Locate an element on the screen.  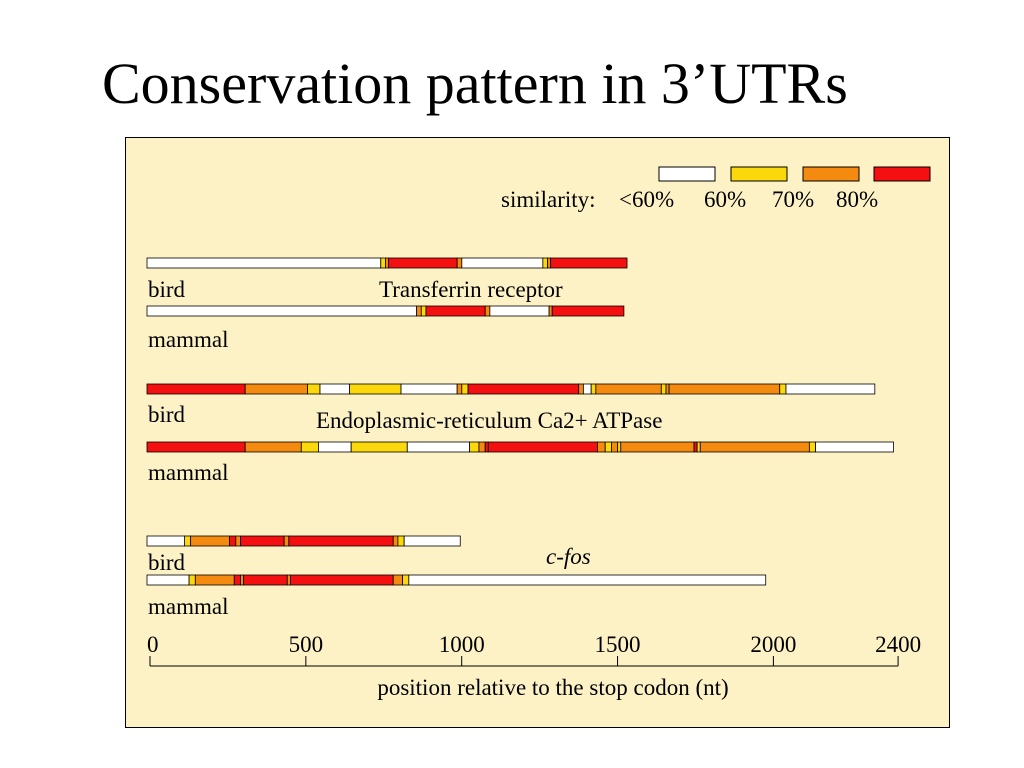
axis-tick-label: 500 is located at coordinates (306, 644).